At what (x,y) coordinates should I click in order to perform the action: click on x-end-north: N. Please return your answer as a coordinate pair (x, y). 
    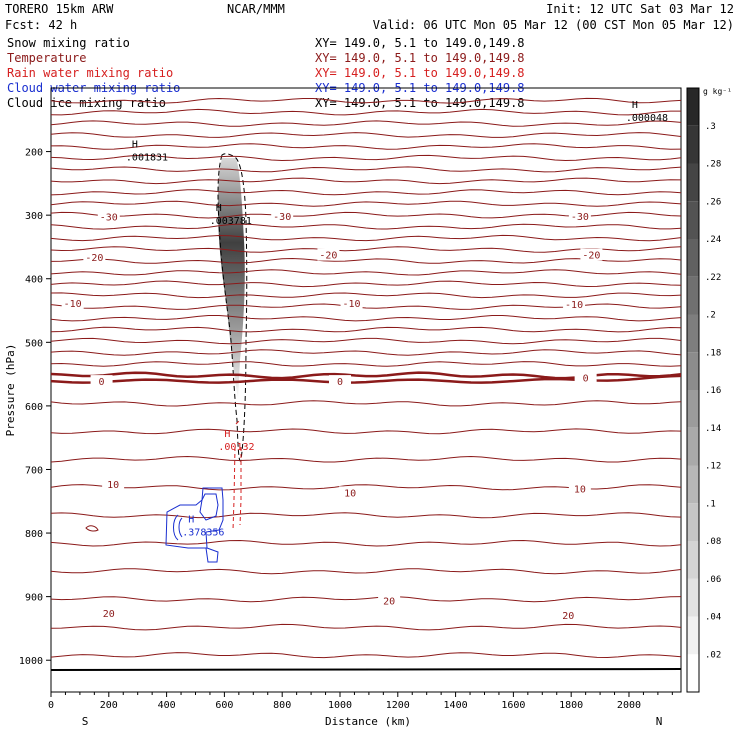
    Looking at the image, I should click on (659, 721).